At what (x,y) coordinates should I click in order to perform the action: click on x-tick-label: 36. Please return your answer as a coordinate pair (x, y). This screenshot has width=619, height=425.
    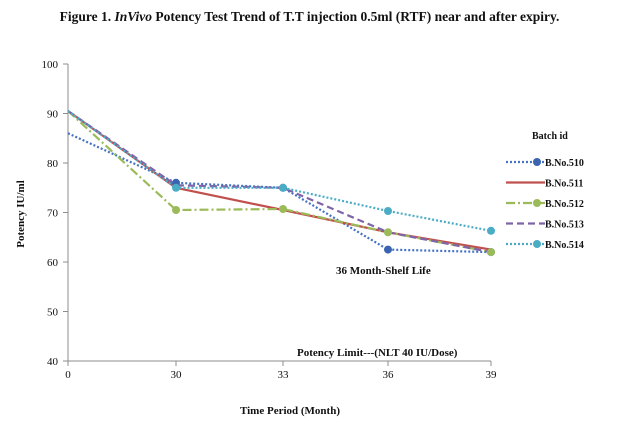
    Looking at the image, I should click on (389, 375).